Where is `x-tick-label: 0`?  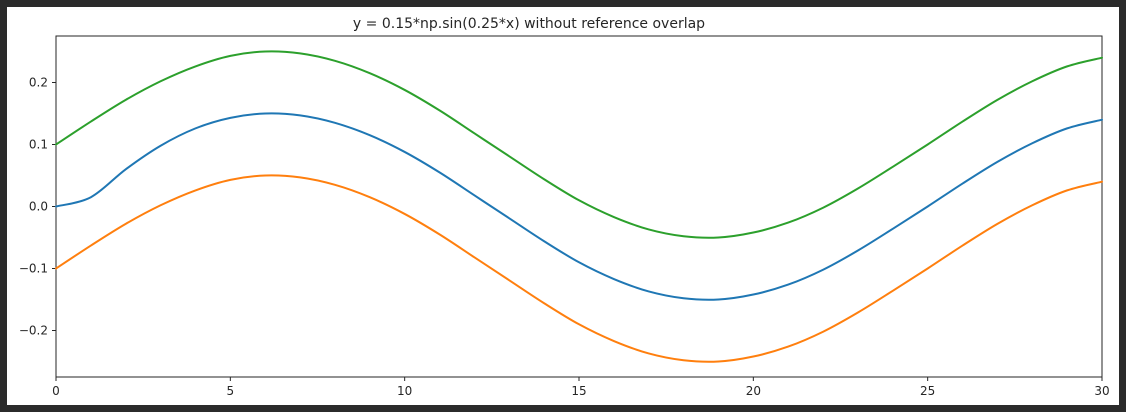
x-tick-label: 0 is located at coordinates (56, 391).